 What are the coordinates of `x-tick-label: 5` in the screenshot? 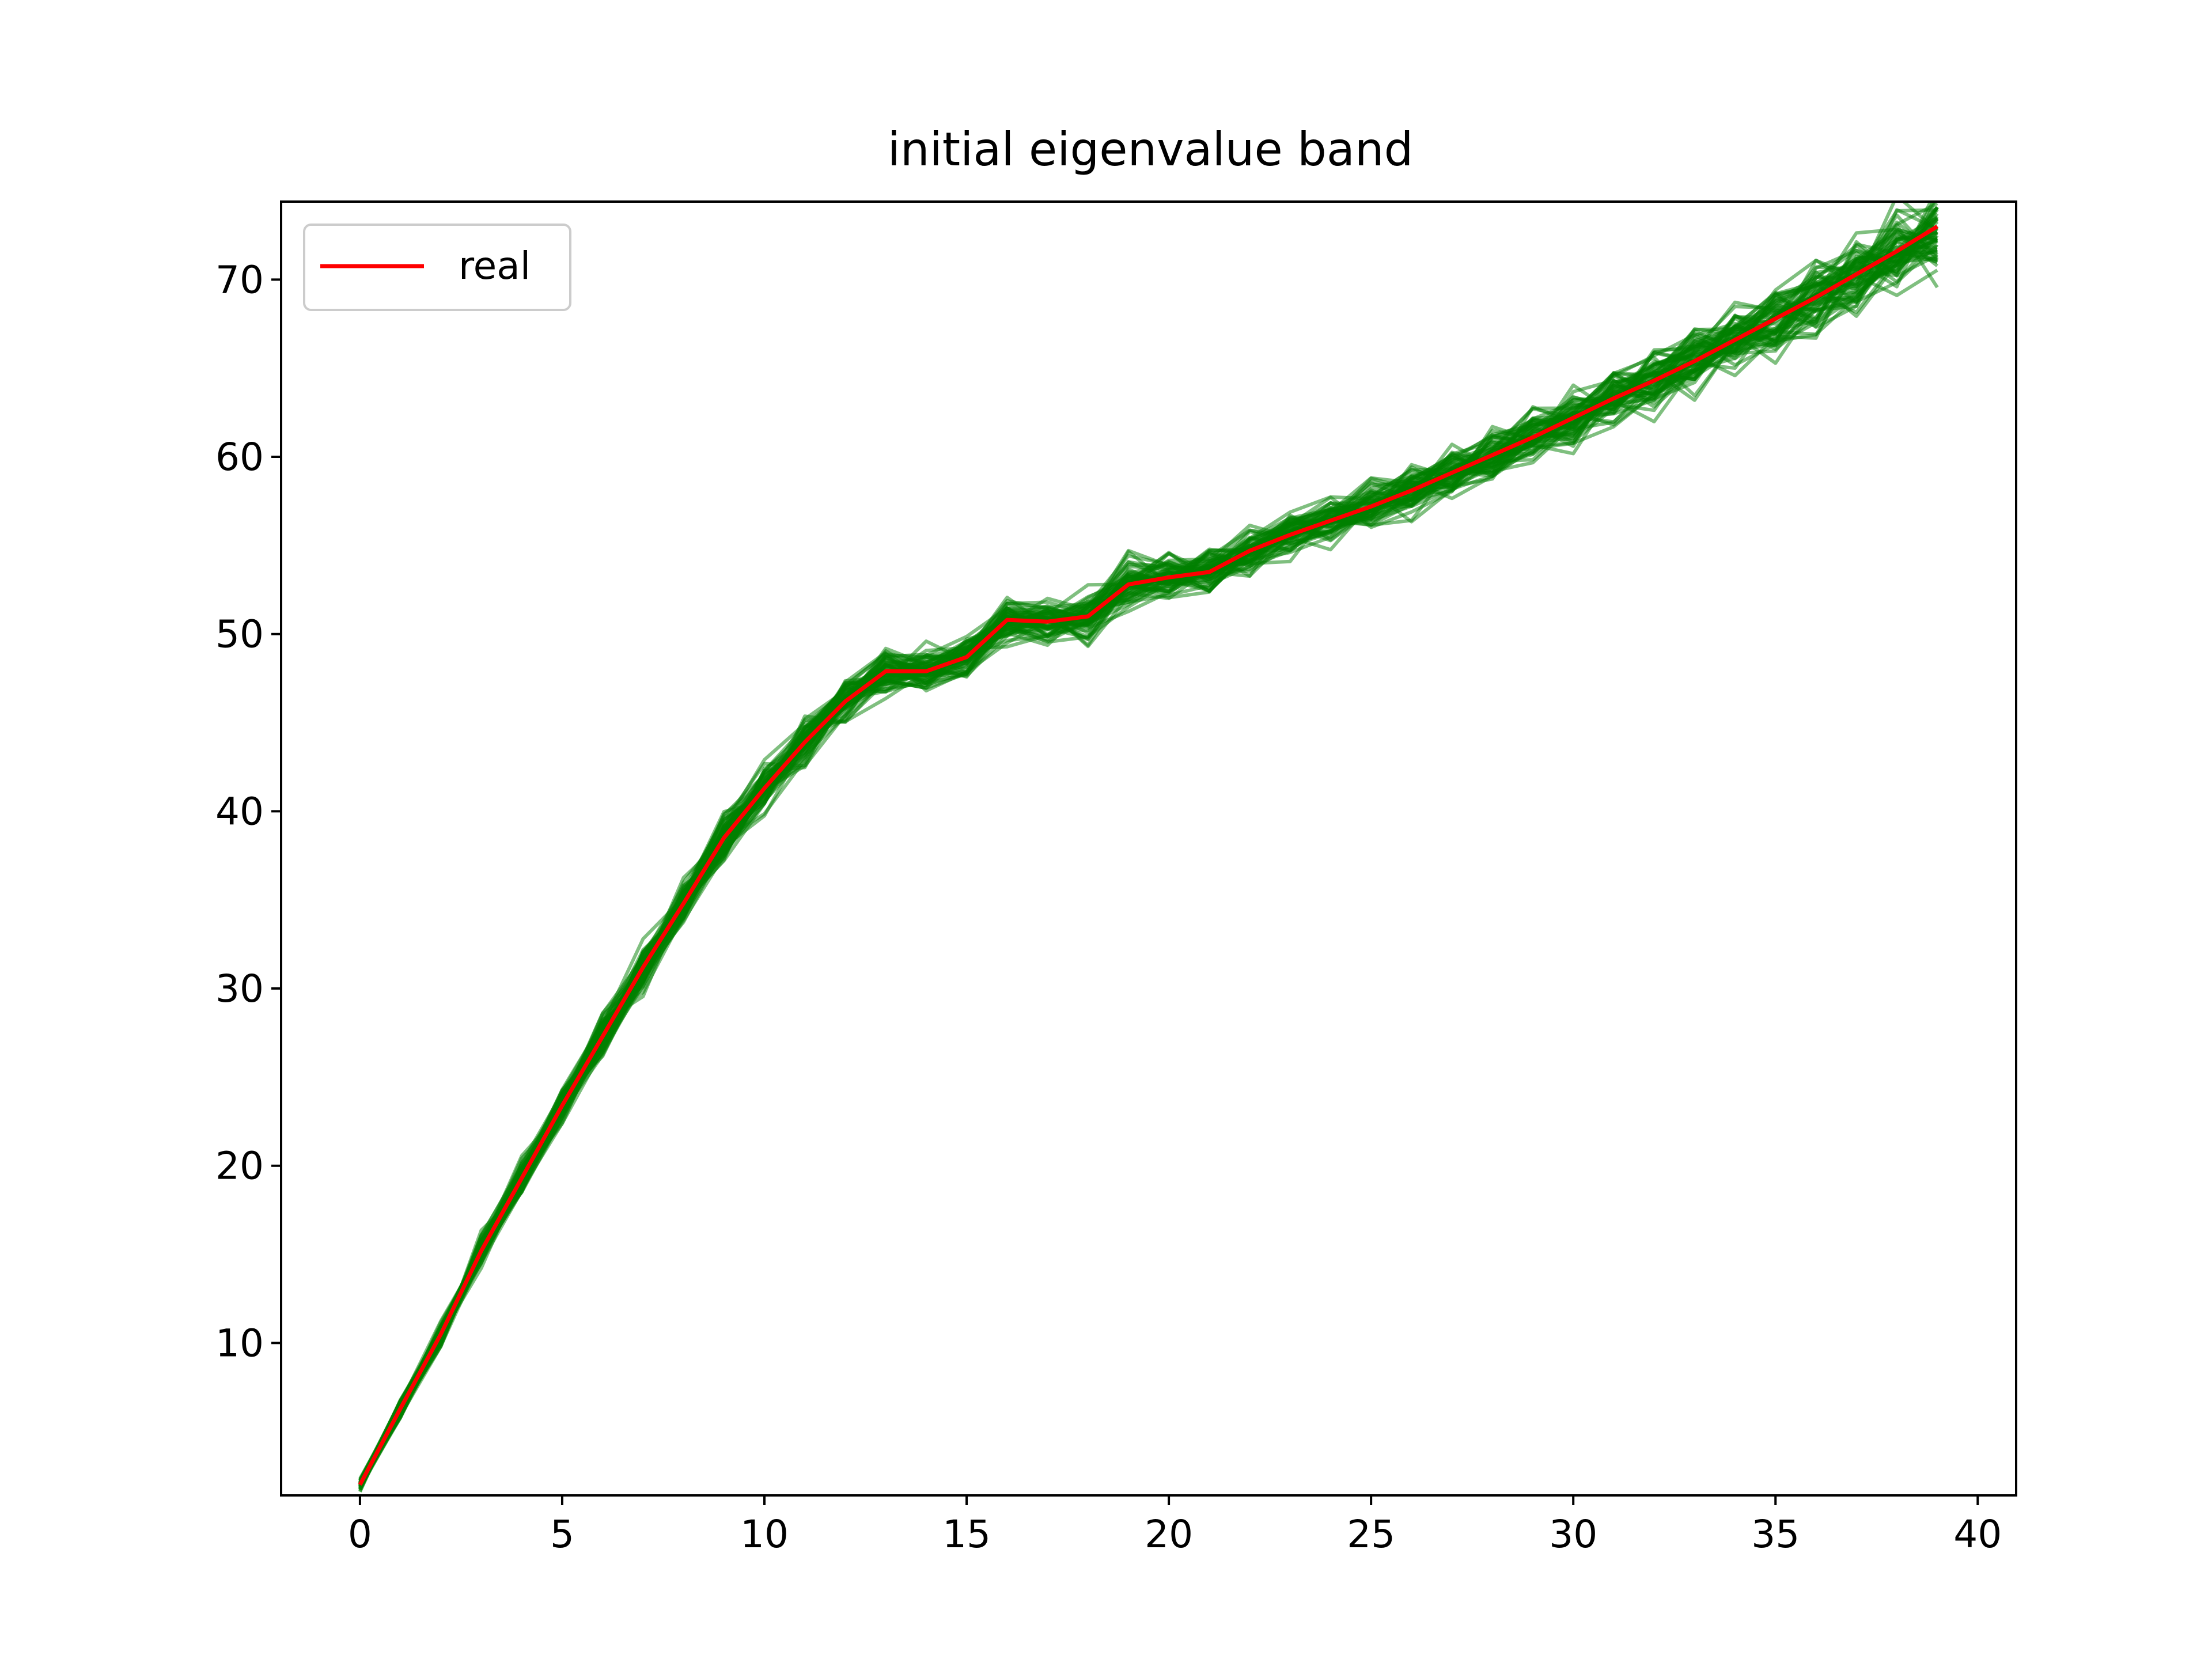 It's located at (562, 1534).